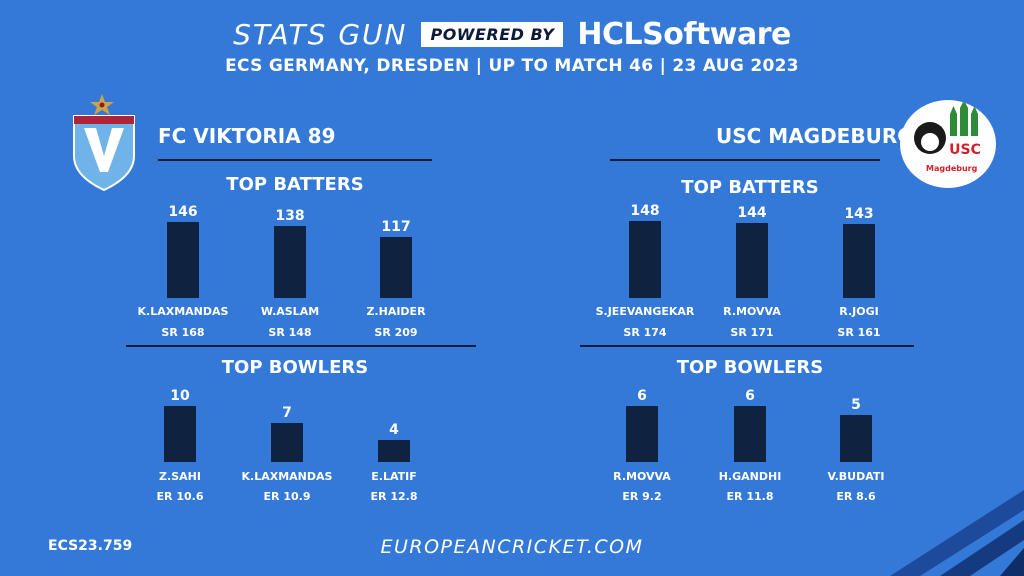 The width and height of the screenshot is (1024, 576). Describe the element at coordinates (295, 184) in the screenshot. I see `section-title-left-batters: TOP BATTERS` at that location.